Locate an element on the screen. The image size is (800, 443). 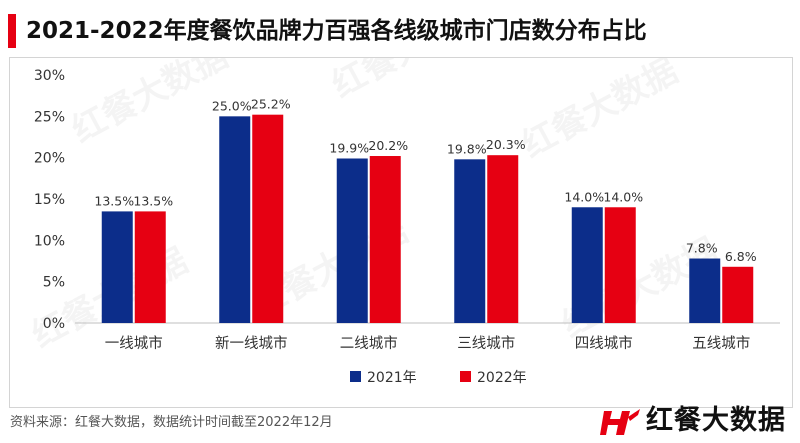
y-tick-label: 20% is located at coordinates (49, 159).